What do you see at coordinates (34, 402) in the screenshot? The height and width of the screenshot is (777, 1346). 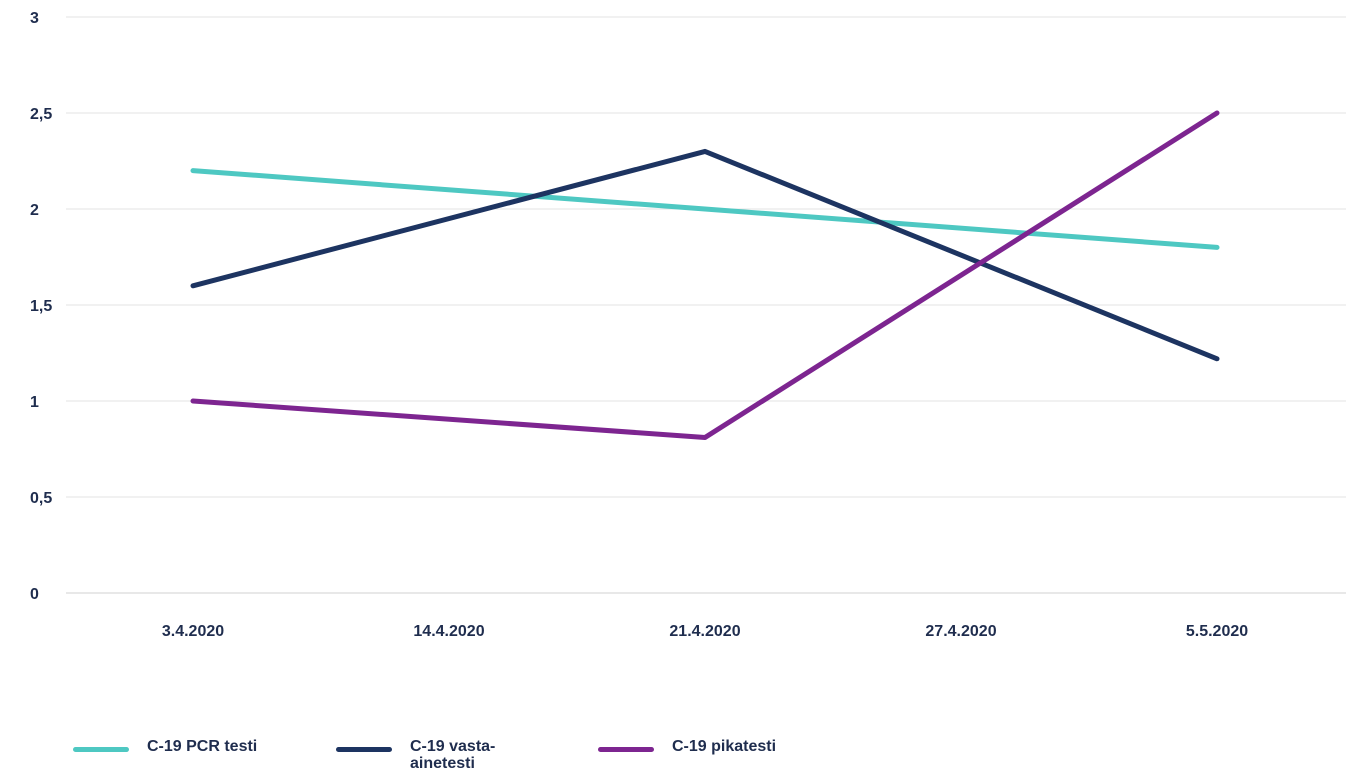 I see `y-tick-label: 1` at bounding box center [34, 402].